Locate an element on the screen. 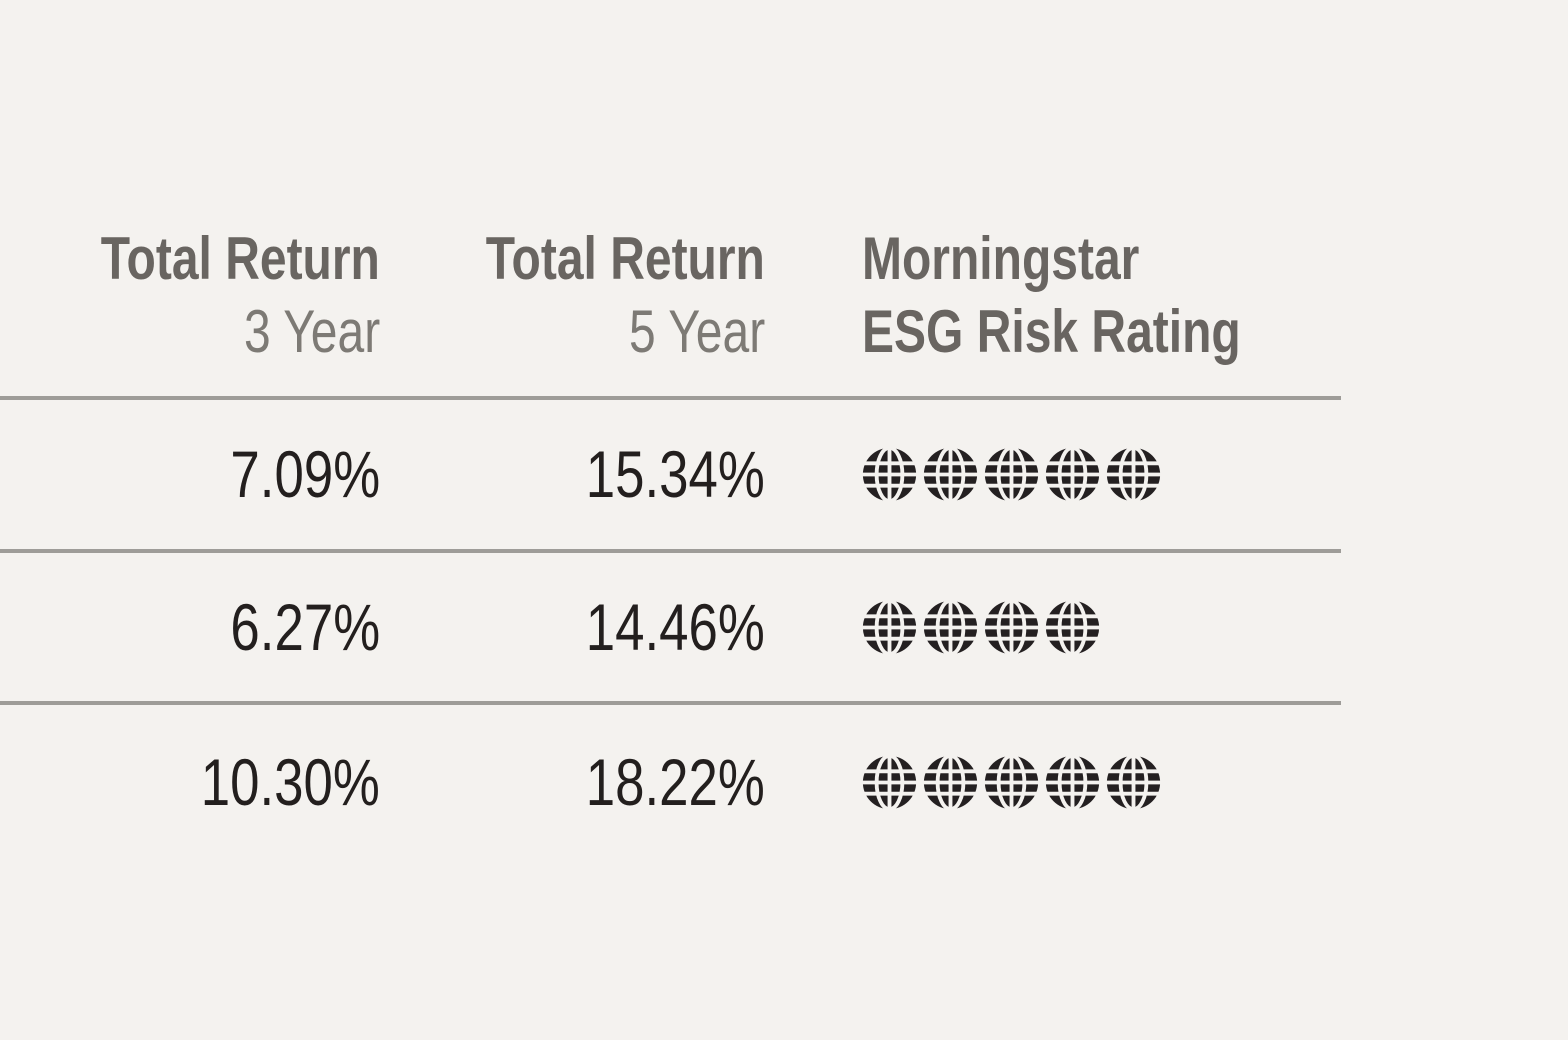 The width and height of the screenshot is (1568, 1040). column-header-subtitle: 3 Year is located at coordinates (311, 331).